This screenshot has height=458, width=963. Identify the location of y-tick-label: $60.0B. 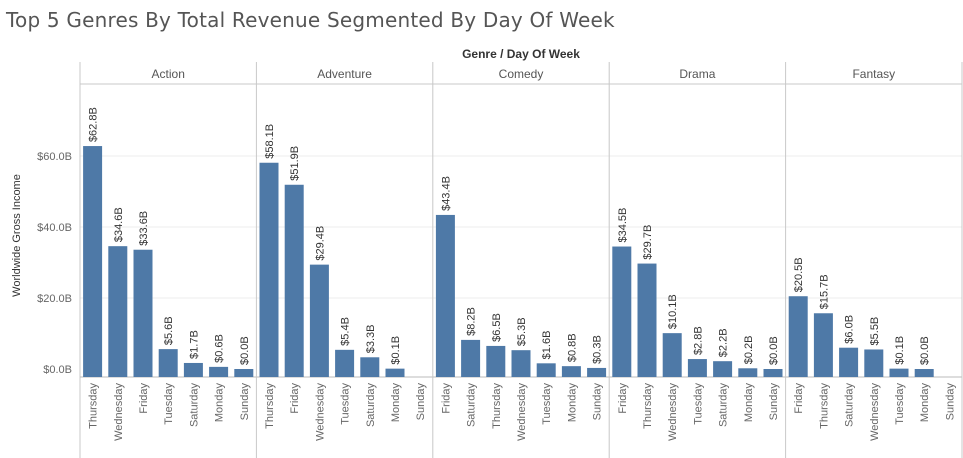
(54, 157).